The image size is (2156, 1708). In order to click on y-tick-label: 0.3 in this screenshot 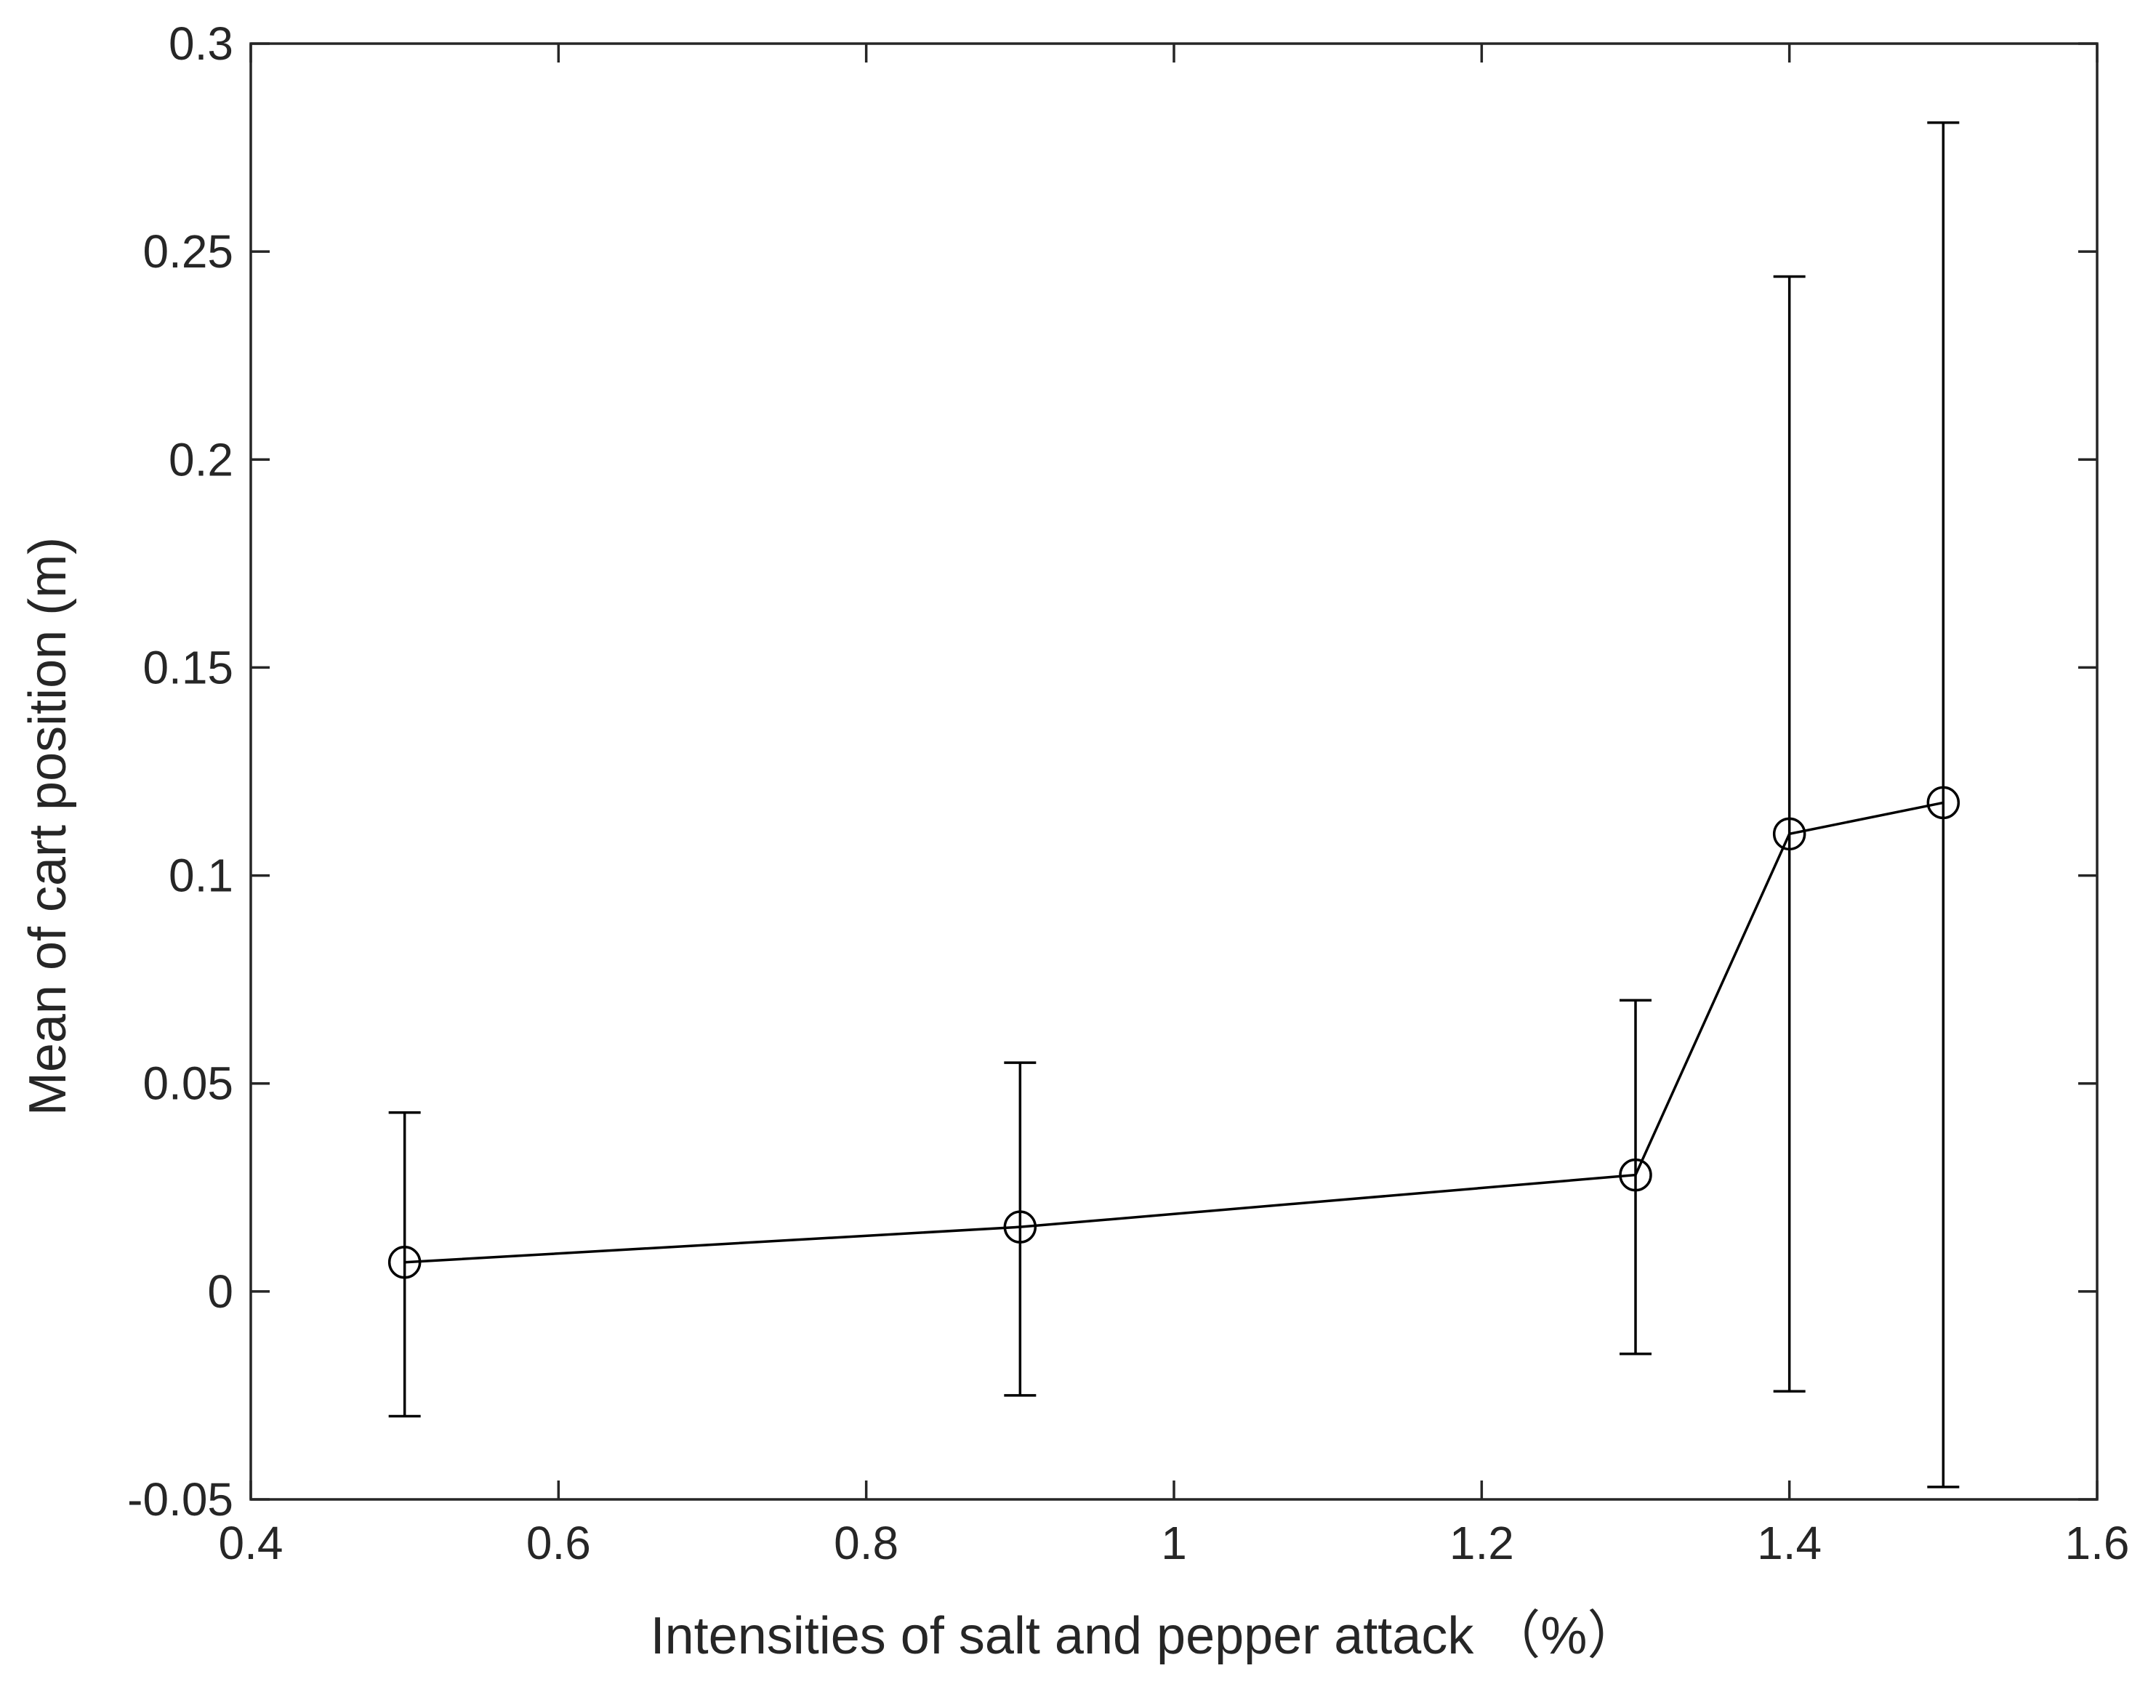, I will do `click(201, 44)`.